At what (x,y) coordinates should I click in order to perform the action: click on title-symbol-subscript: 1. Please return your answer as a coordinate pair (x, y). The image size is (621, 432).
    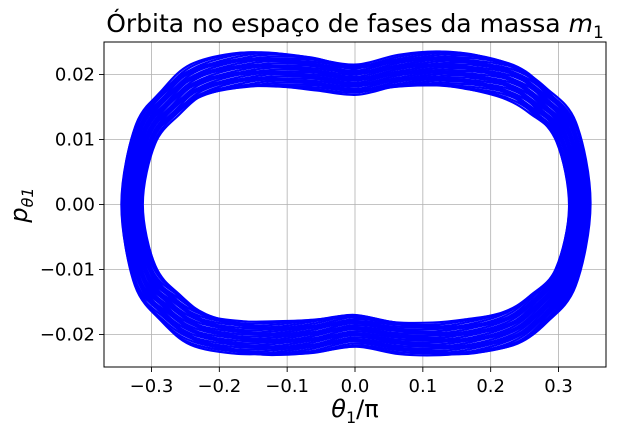
    Looking at the image, I should click on (598, 33).